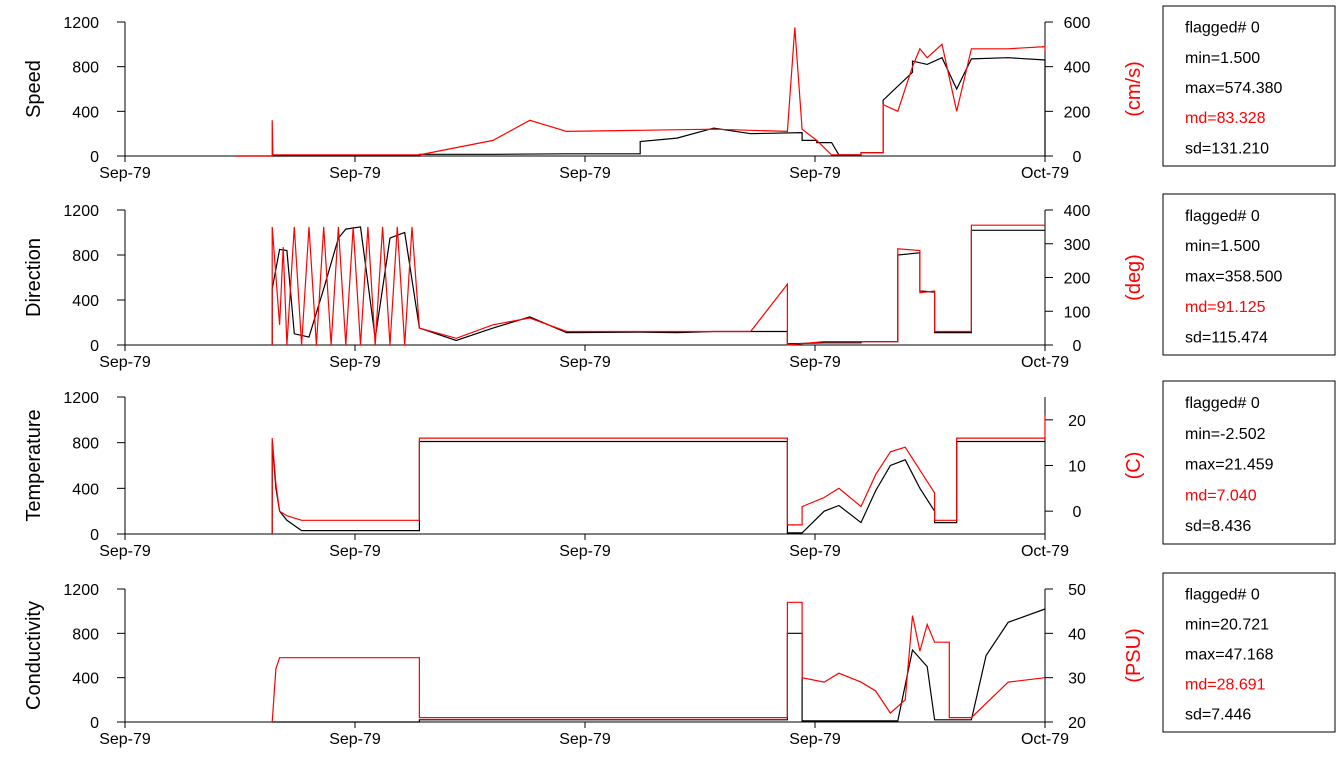 Image resolution: width=1344 pixels, height=768 pixels. What do you see at coordinates (1229, 655) in the screenshot?
I see `stat-max: max=47.168` at bounding box center [1229, 655].